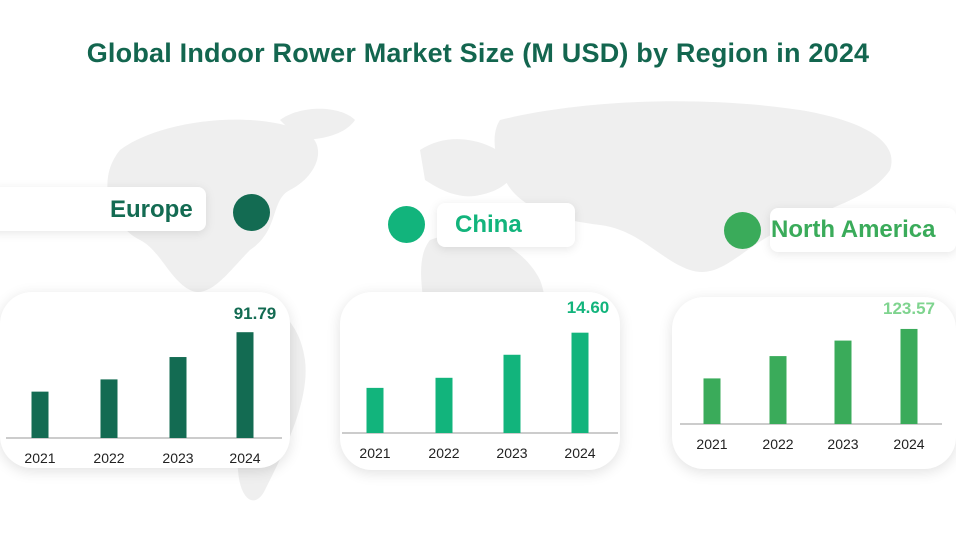  Describe the element at coordinates (742, 230) in the screenshot. I see `region-dot-north-america` at that location.